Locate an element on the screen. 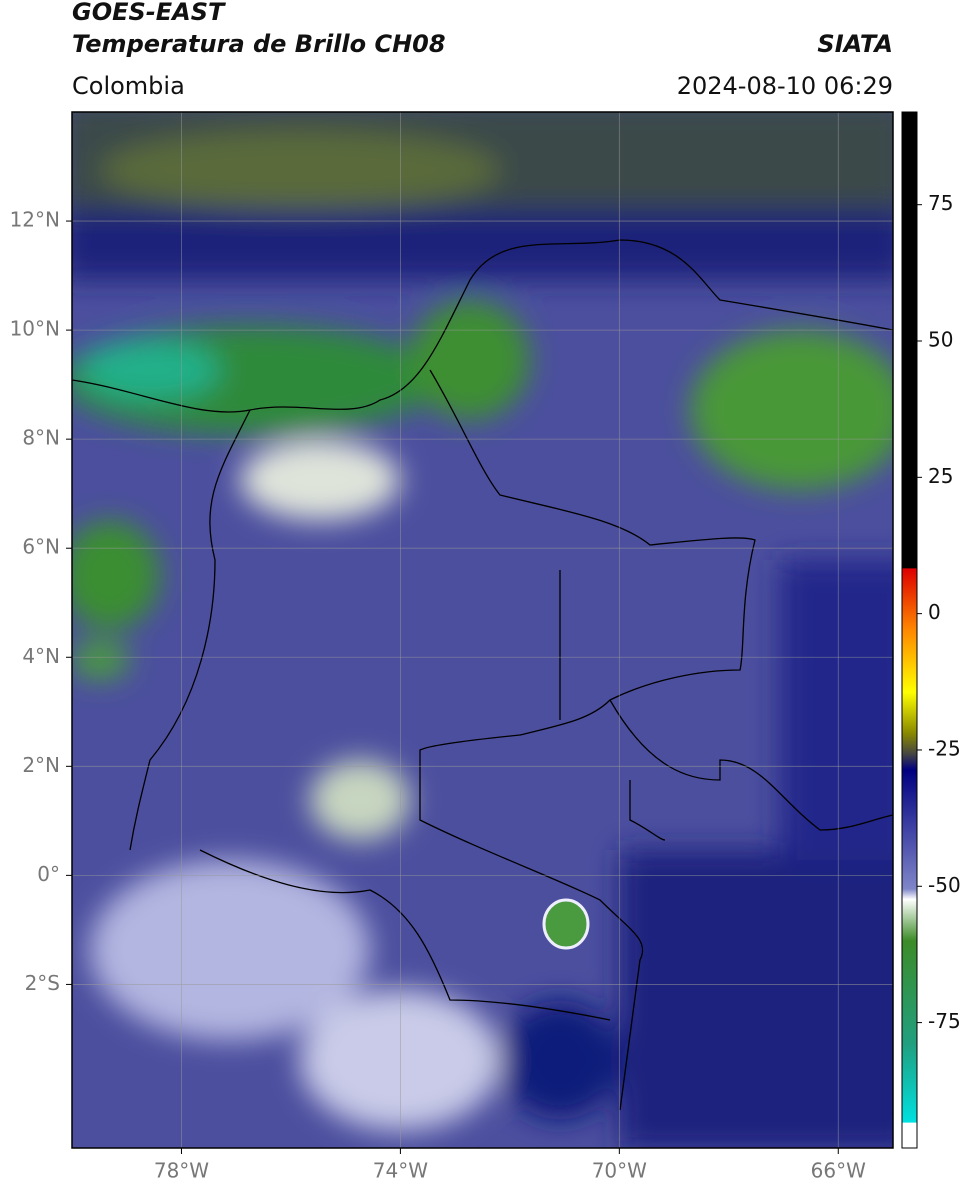 The width and height of the screenshot is (966, 1194). y-tick-label: 12°N is located at coordinates (35, 220).